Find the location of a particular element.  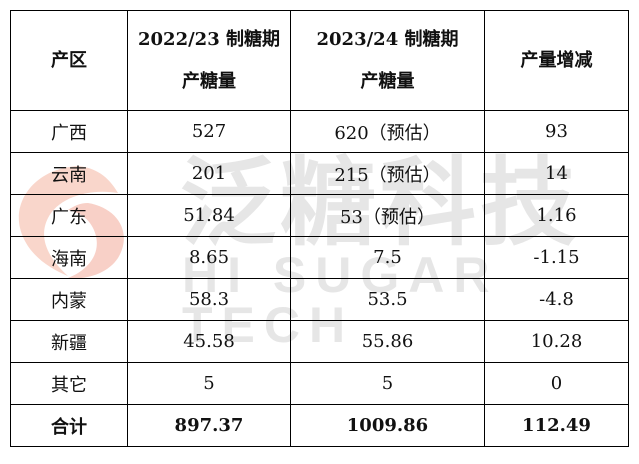

table-row: 广东 51.84 53（预估） 1.16 is located at coordinates (319, 215).